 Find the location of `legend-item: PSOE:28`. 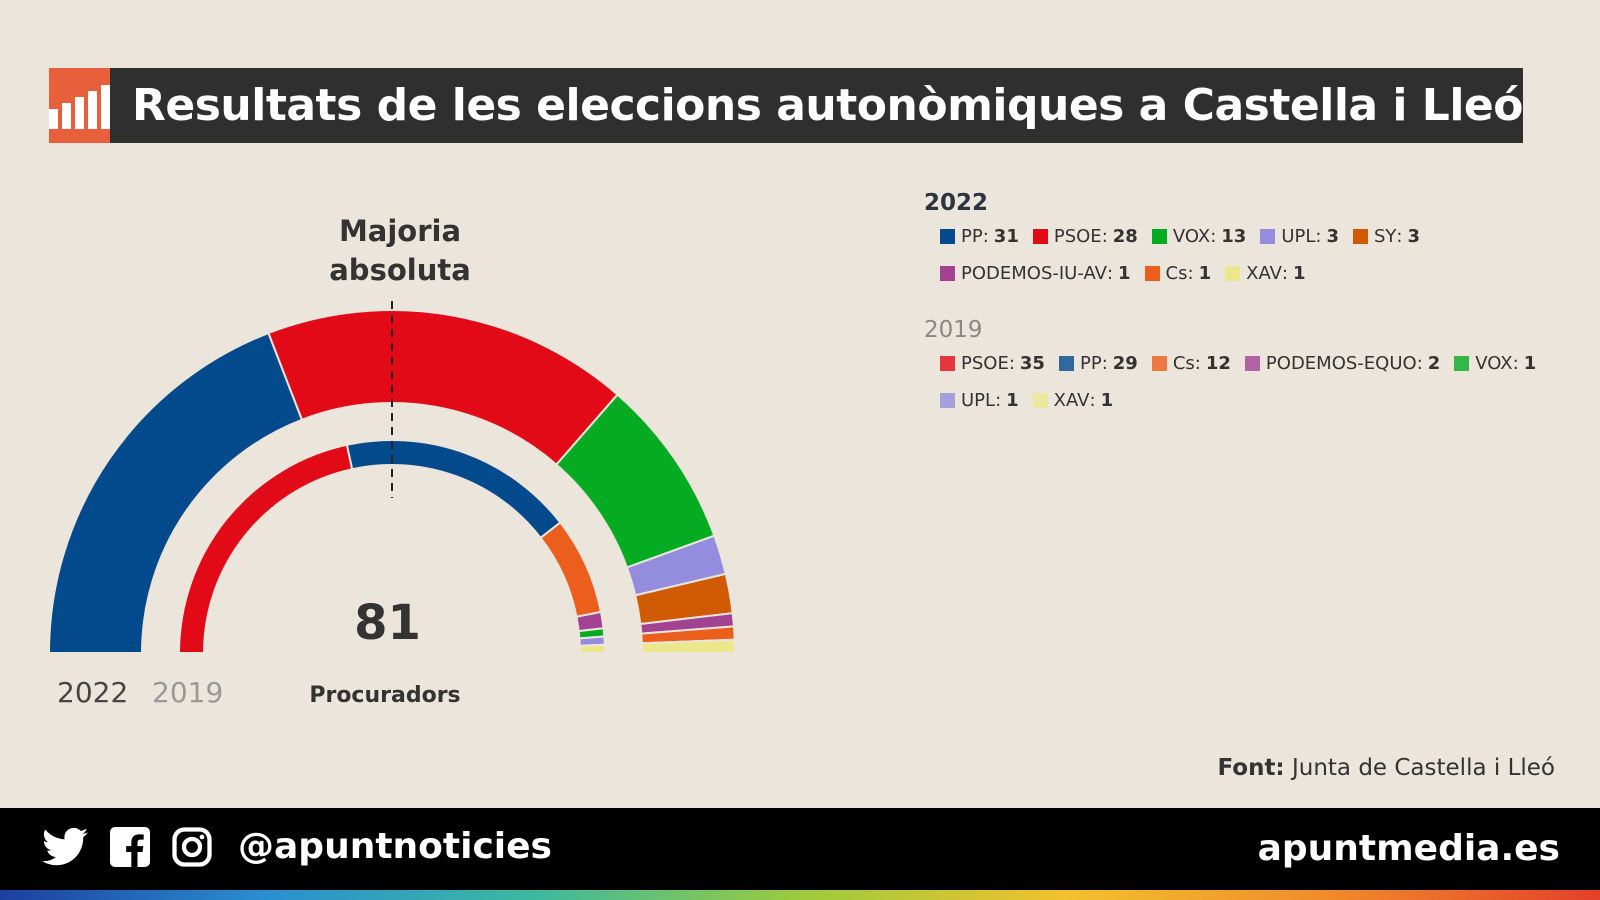

legend-item: PSOE:28 is located at coordinates (1085, 236).